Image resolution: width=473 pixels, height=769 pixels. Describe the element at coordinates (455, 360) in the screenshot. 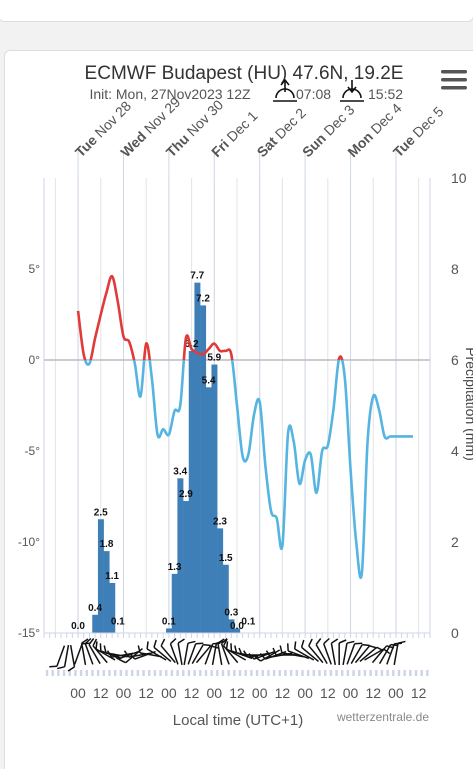

I see `precipitation-tick-label: 6` at that location.